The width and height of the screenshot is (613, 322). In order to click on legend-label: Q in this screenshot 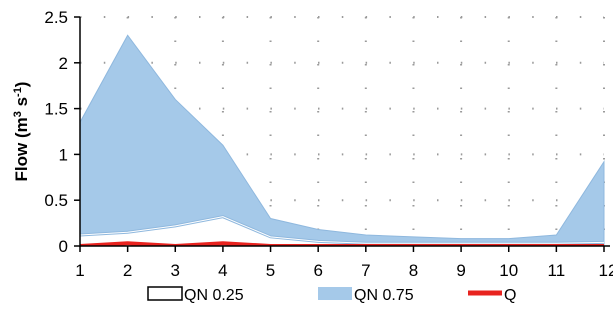, I will do `click(510, 295)`.